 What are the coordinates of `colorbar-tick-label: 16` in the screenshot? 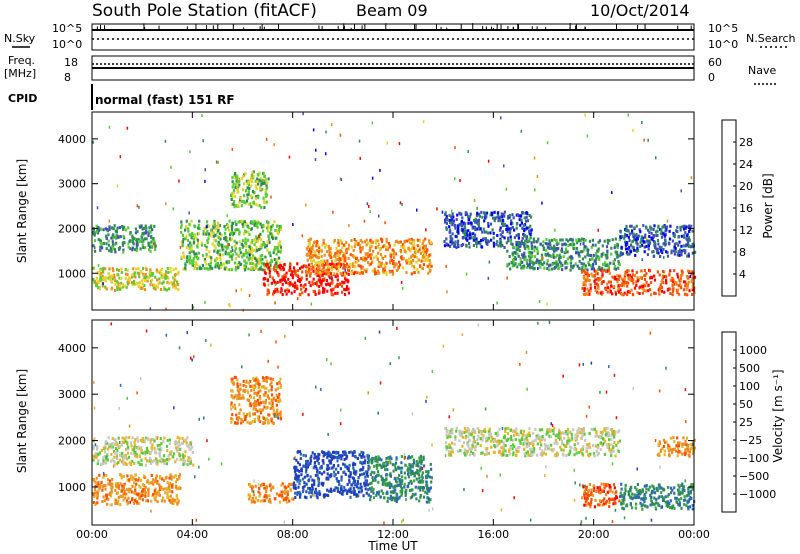 It's located at (746, 208).